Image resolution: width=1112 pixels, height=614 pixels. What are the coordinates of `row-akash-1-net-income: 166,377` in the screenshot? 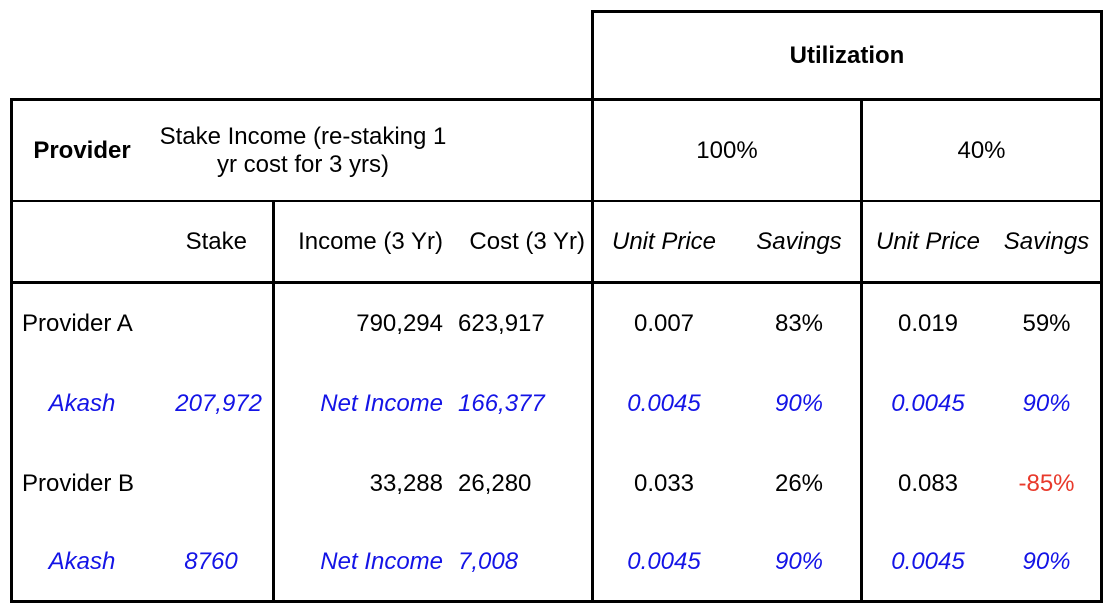 It's located at (501, 404).